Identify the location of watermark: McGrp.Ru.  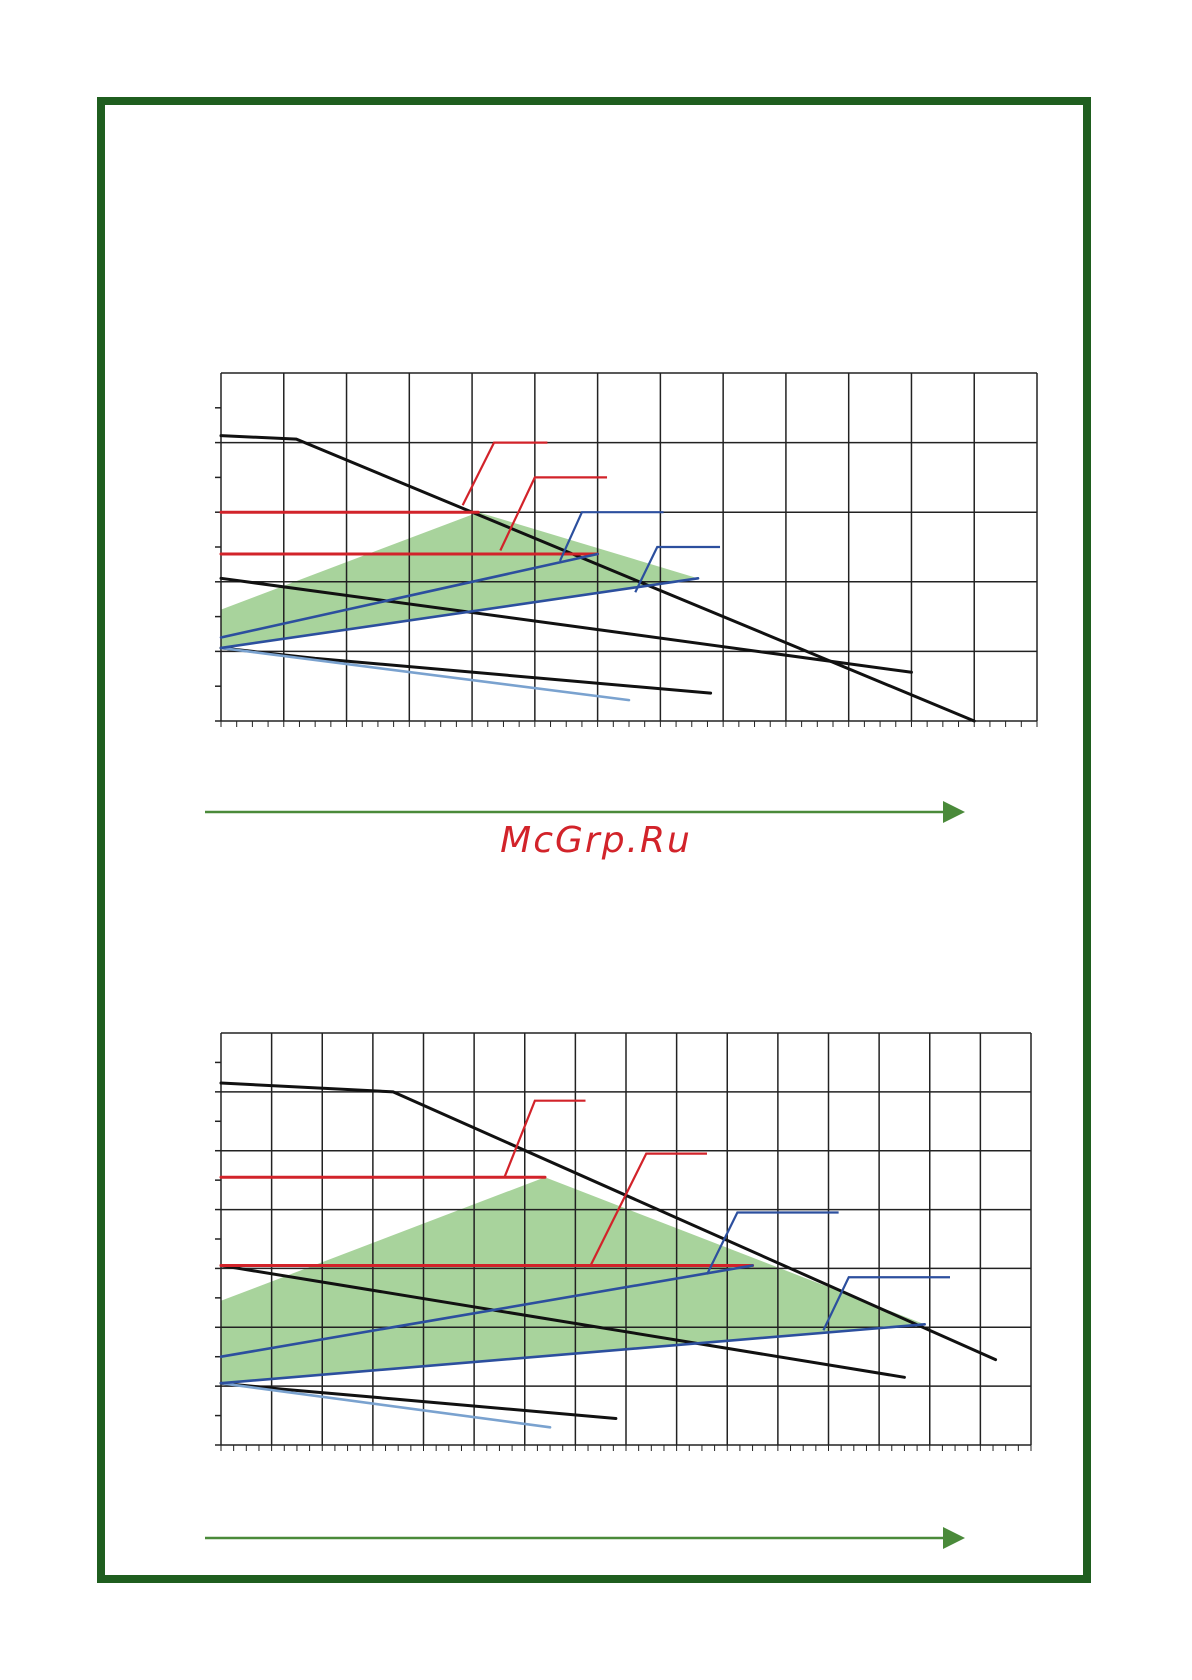
(596, 840).